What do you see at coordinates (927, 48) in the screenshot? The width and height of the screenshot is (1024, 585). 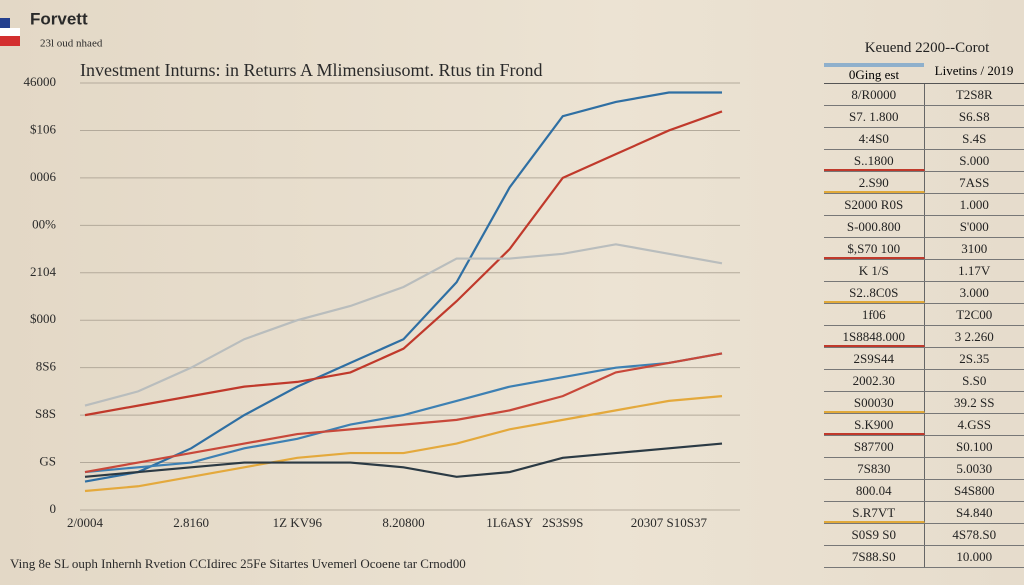 I see `table-title: Keuend 2200--Corot` at bounding box center [927, 48].